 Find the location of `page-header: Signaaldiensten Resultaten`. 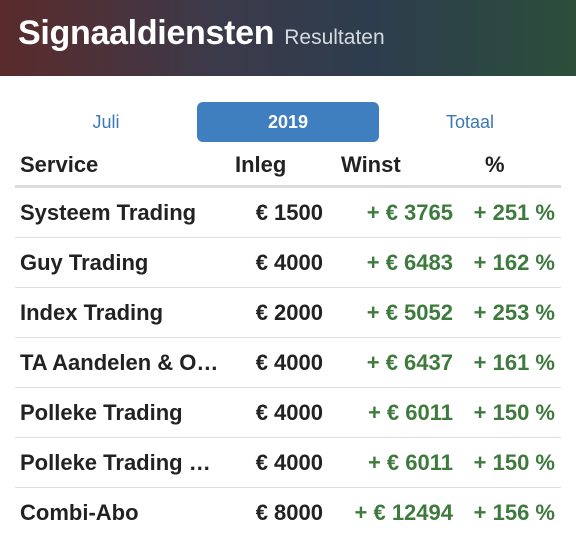

page-header: Signaaldiensten Resultaten is located at coordinates (288, 38).